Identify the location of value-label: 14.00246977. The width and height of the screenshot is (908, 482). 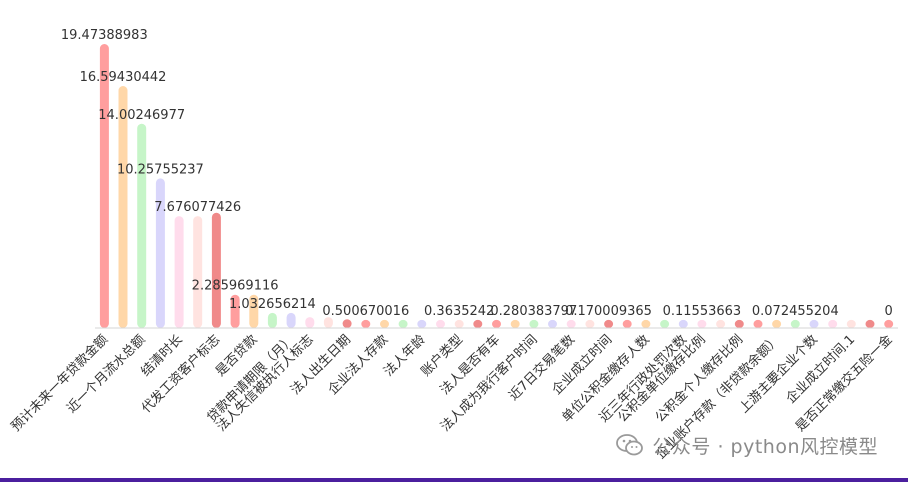
(141, 115).